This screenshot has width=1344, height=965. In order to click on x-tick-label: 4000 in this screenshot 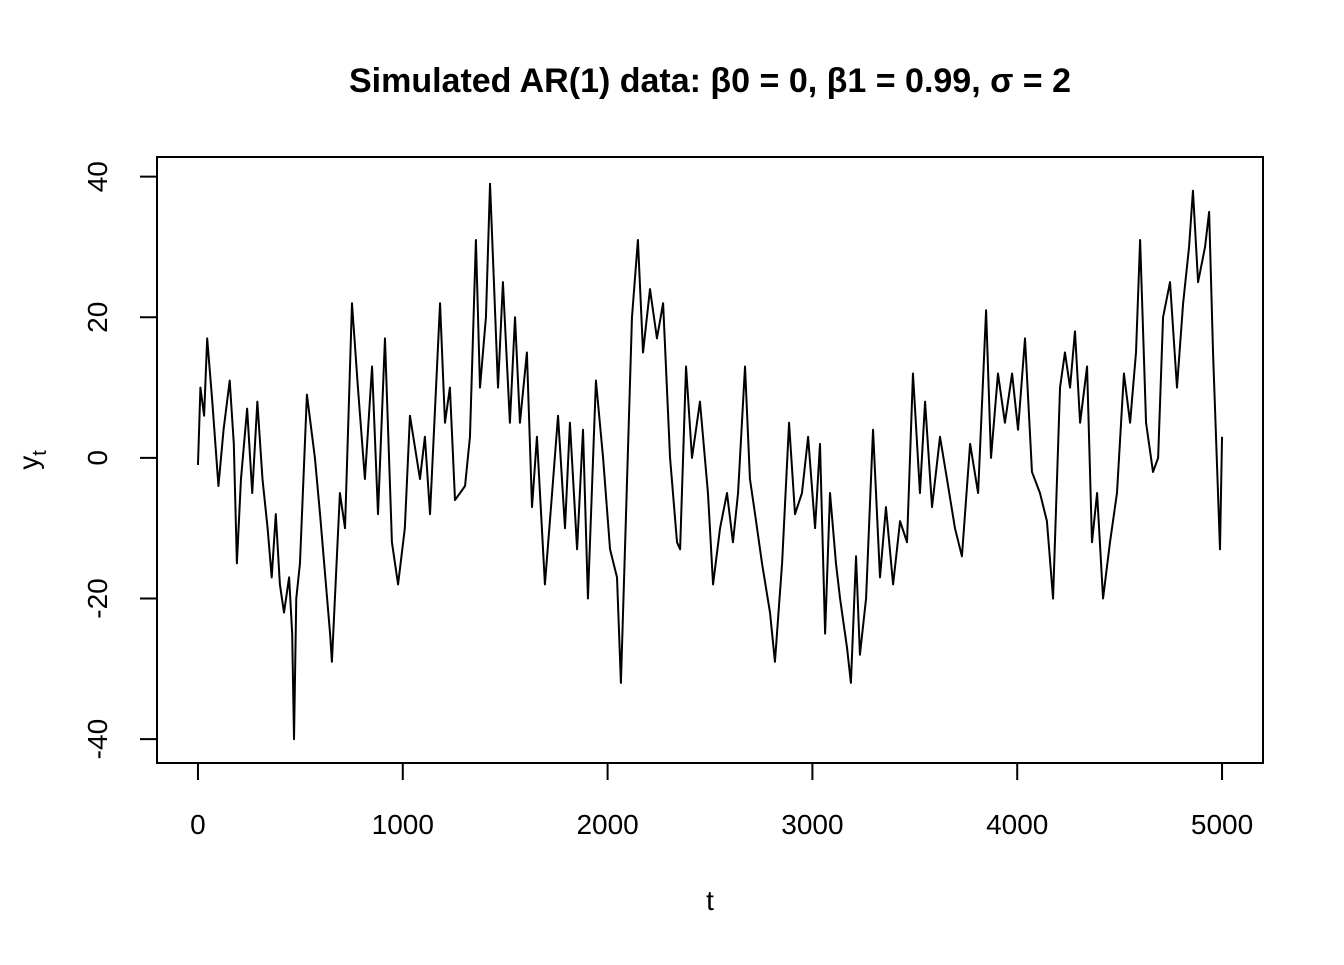, I will do `click(1017, 824)`.